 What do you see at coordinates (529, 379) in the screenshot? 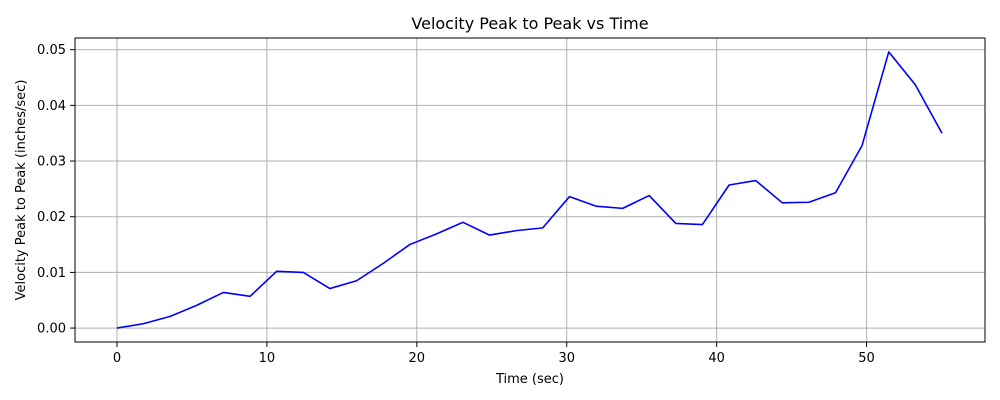
I see `x-axis-label: Time (sec)` at bounding box center [529, 379].